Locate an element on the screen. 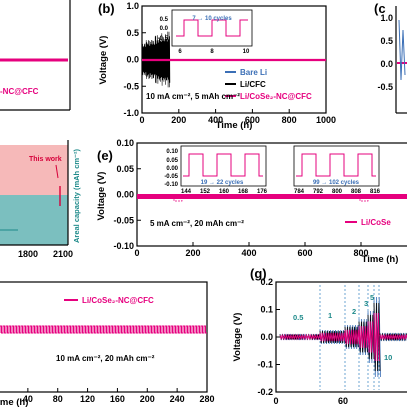  panel-e-inset-1-xtick-3: 168 is located at coordinates (243, 192).